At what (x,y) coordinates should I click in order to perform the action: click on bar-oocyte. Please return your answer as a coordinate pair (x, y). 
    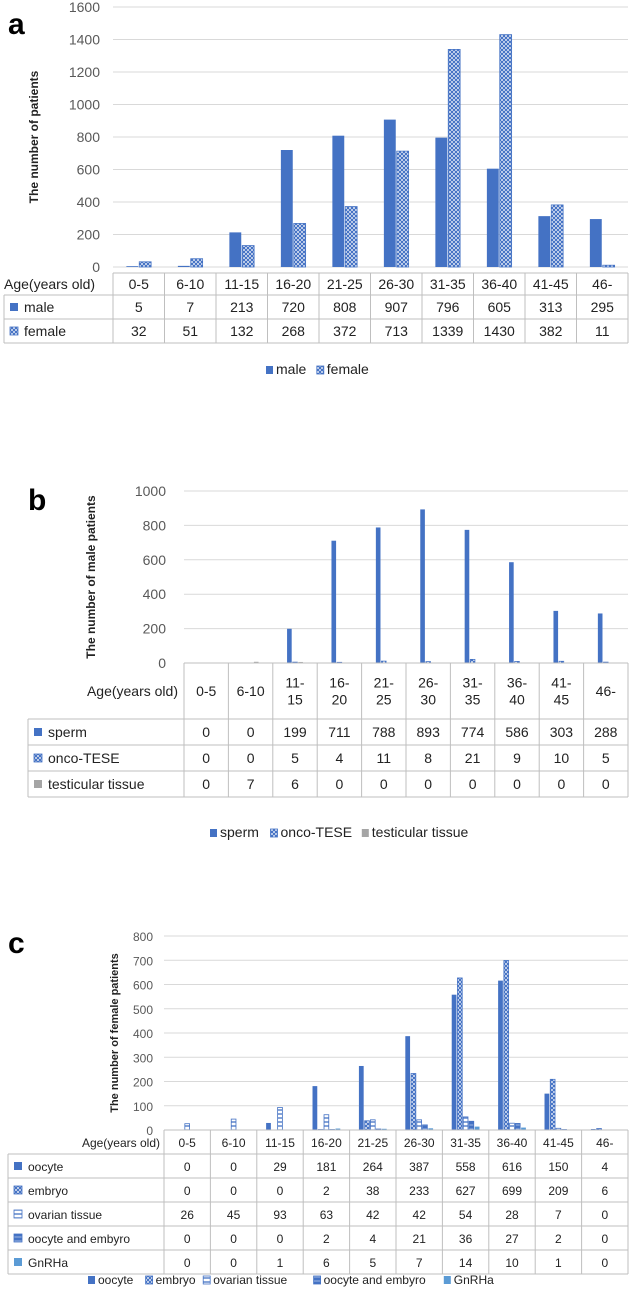
    Looking at the image, I should click on (268, 1126).